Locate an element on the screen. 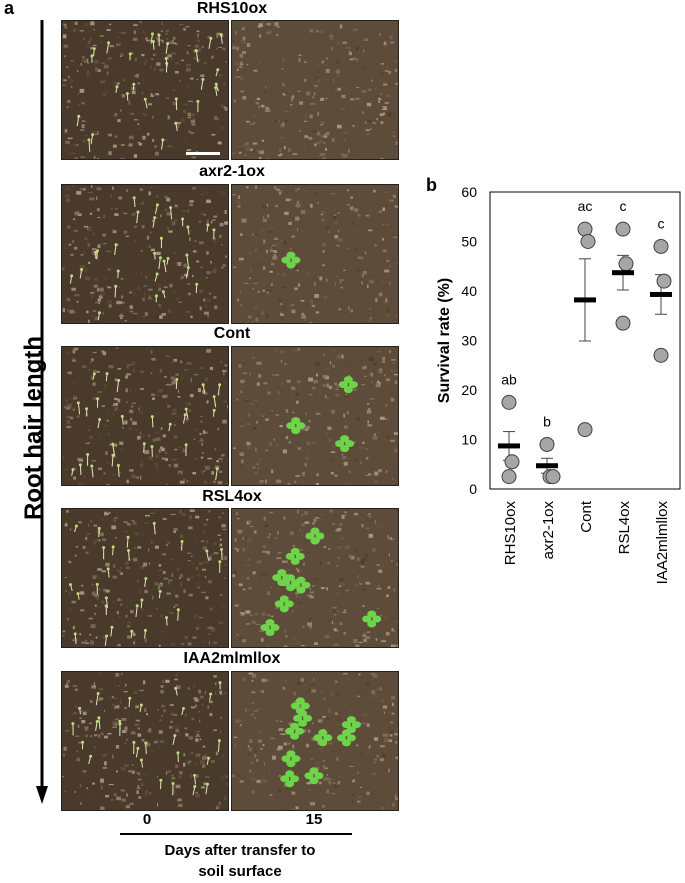 The image size is (685, 883). down-arrow-icon is located at coordinates (42, 412).